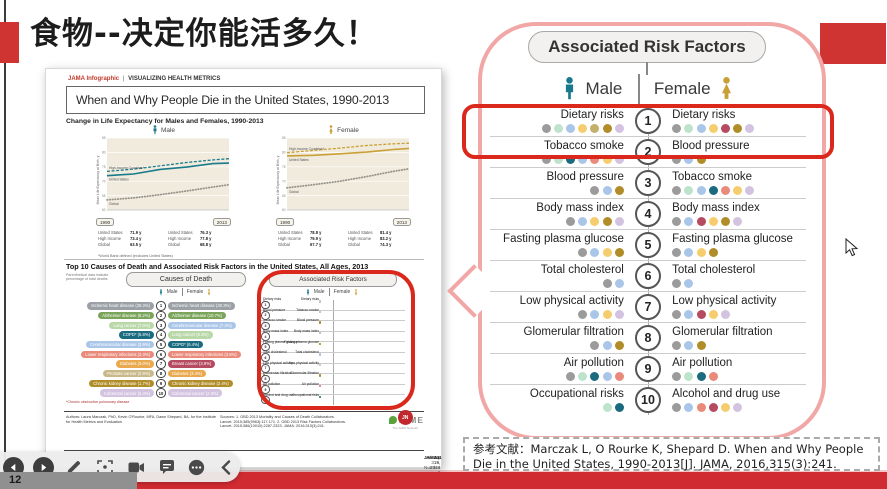  I want to click on rank-circle: 6, so click(648, 276).